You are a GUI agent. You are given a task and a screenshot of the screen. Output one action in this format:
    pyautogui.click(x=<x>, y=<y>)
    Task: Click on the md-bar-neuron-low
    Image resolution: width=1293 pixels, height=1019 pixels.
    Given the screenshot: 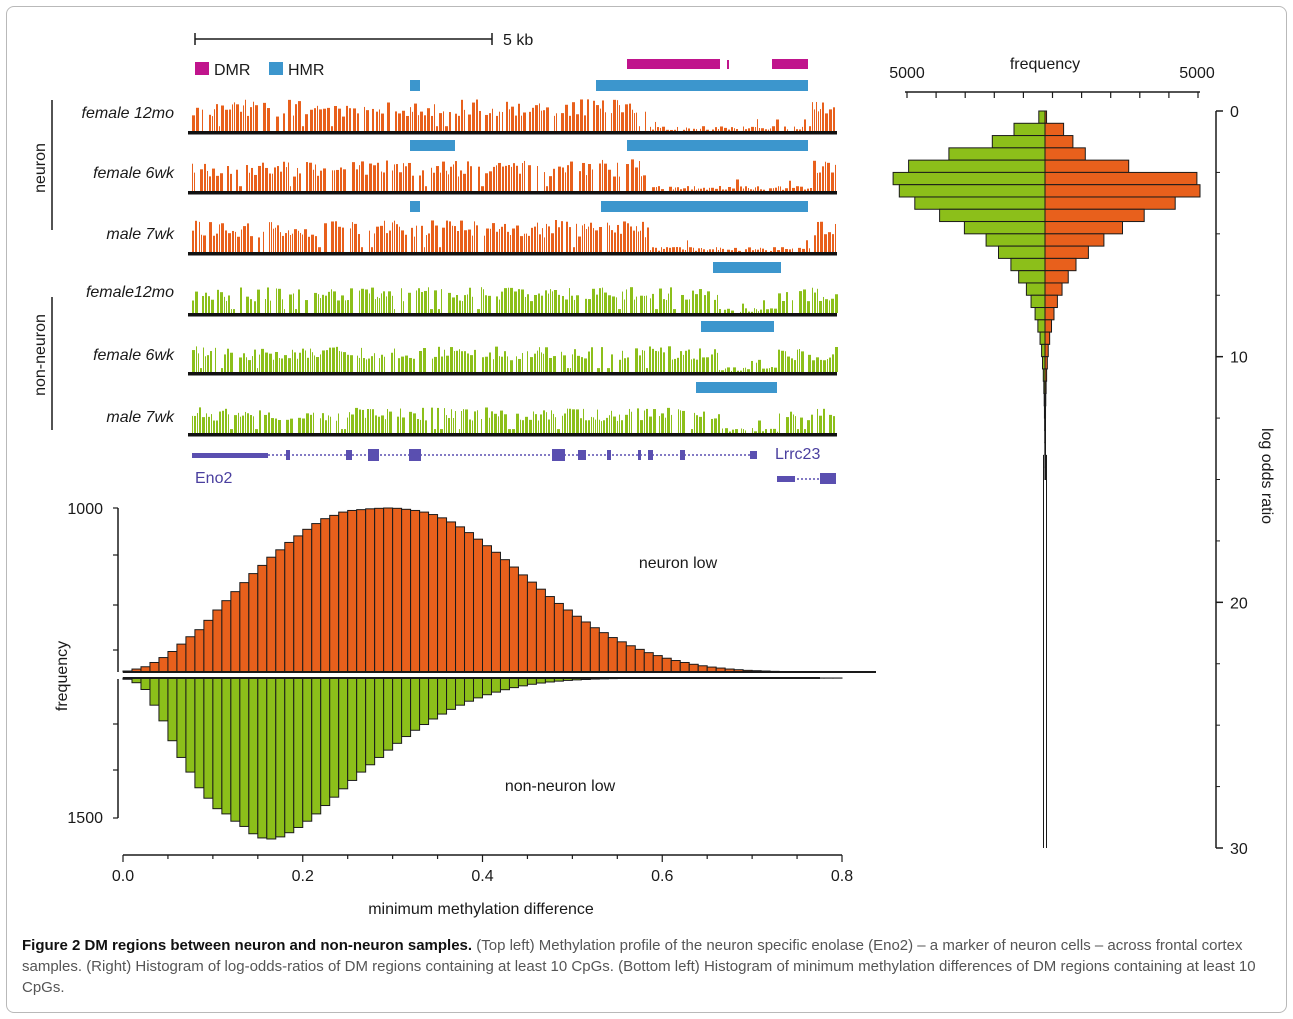 What is the action you would take?
    pyautogui.click(x=352, y=591)
    